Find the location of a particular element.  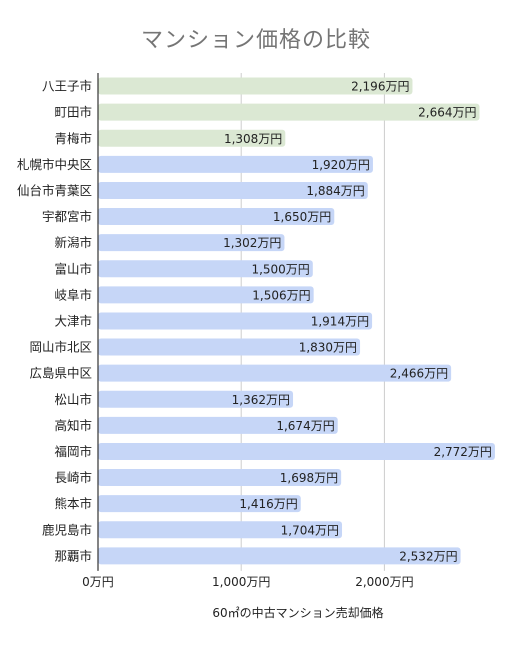

category-label: 八王子市 is located at coordinates (67, 86).